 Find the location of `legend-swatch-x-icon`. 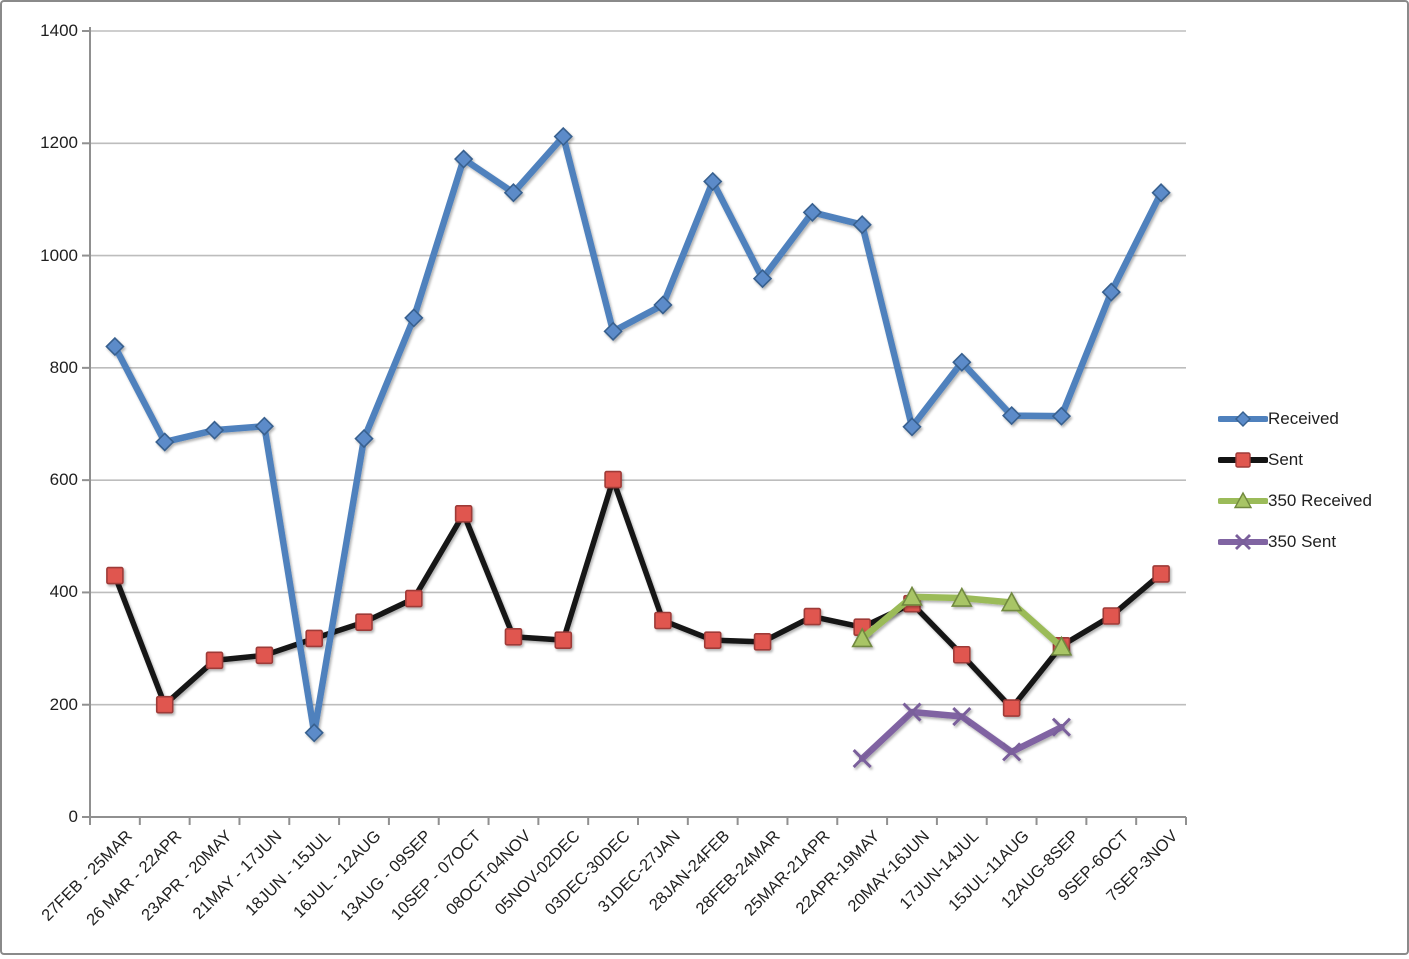

legend-swatch-x-icon is located at coordinates (1243, 542).